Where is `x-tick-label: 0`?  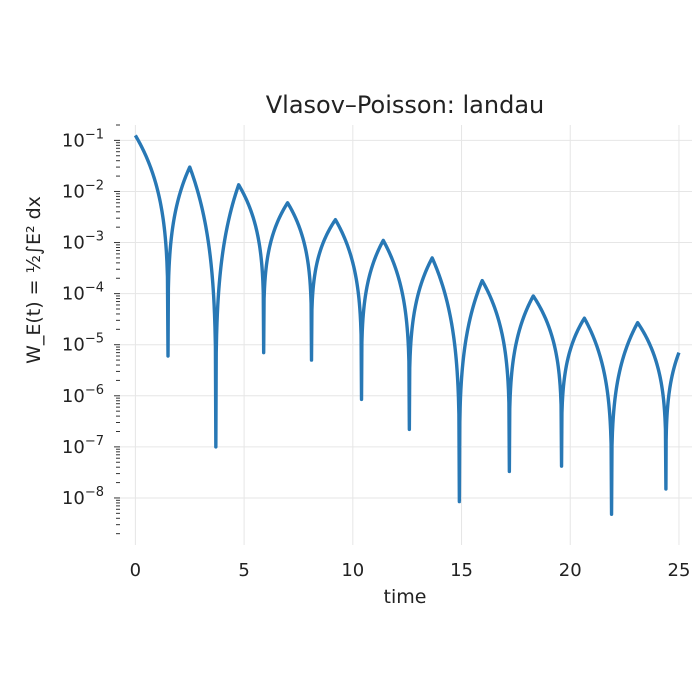 x-tick-label: 0 is located at coordinates (135, 570).